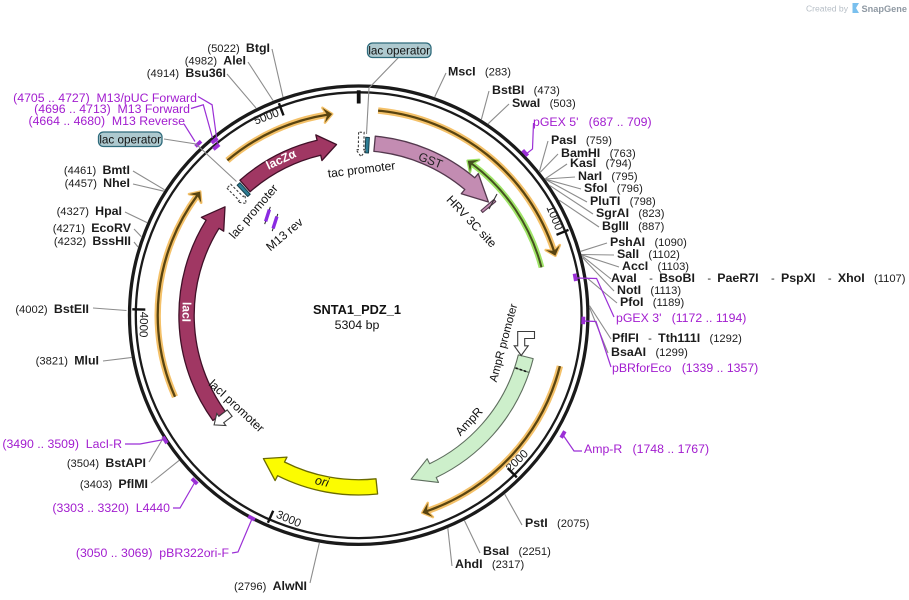 The image size is (909, 600). I want to click on svg-text: BsaI (2251), so click(517, 551).